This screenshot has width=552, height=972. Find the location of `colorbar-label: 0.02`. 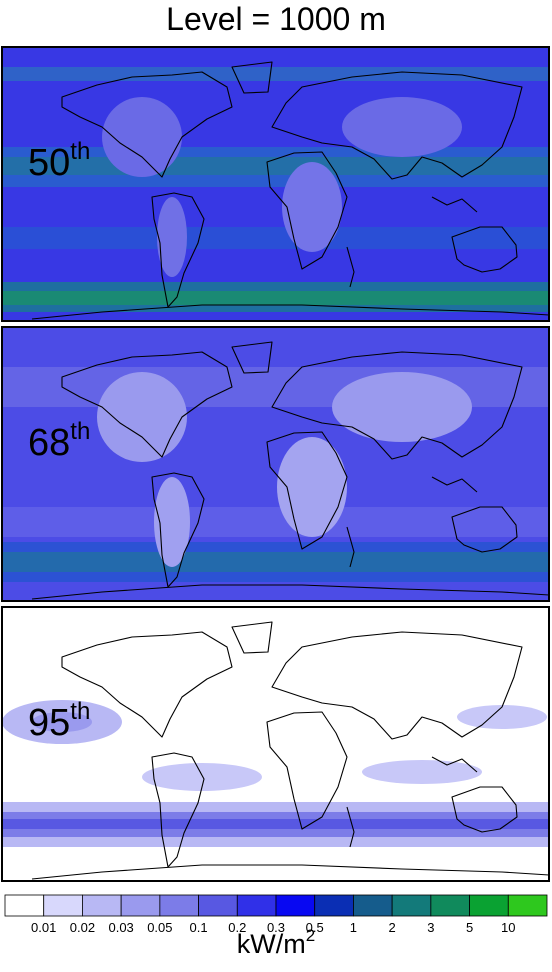

colorbar-label: 0.02 is located at coordinates (82, 927).